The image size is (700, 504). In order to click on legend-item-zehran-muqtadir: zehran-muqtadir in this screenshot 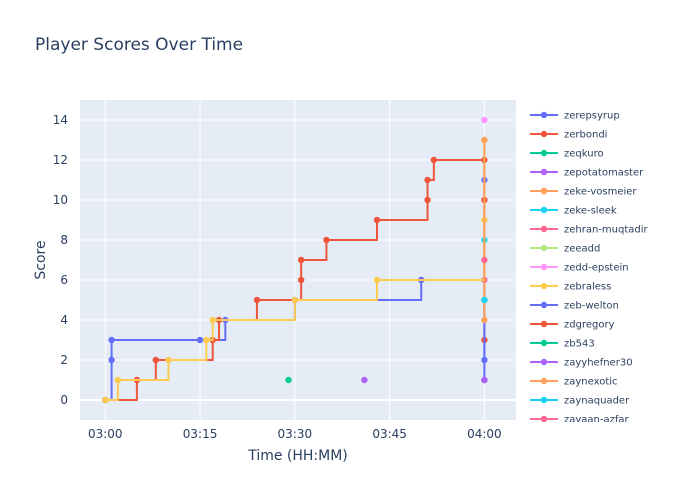, I will do `click(589, 230)`.